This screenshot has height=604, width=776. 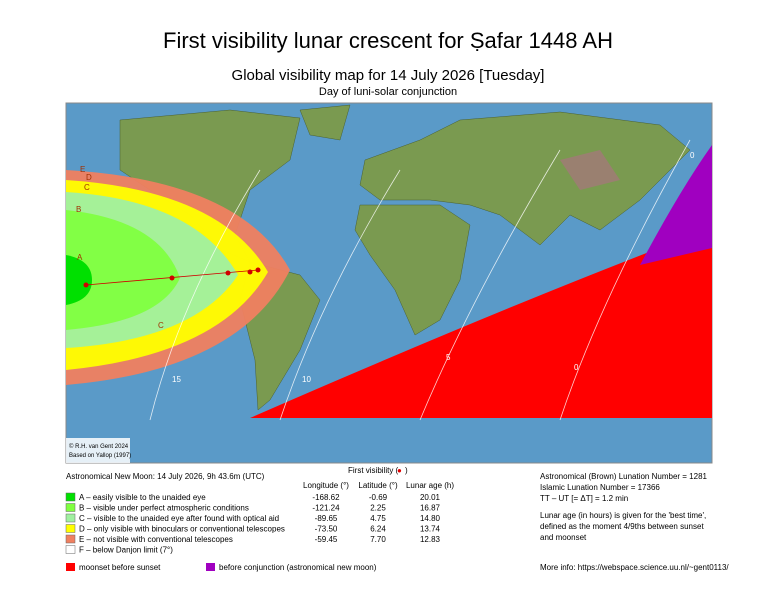 I want to click on table-value: 7.70, so click(x=378, y=539).